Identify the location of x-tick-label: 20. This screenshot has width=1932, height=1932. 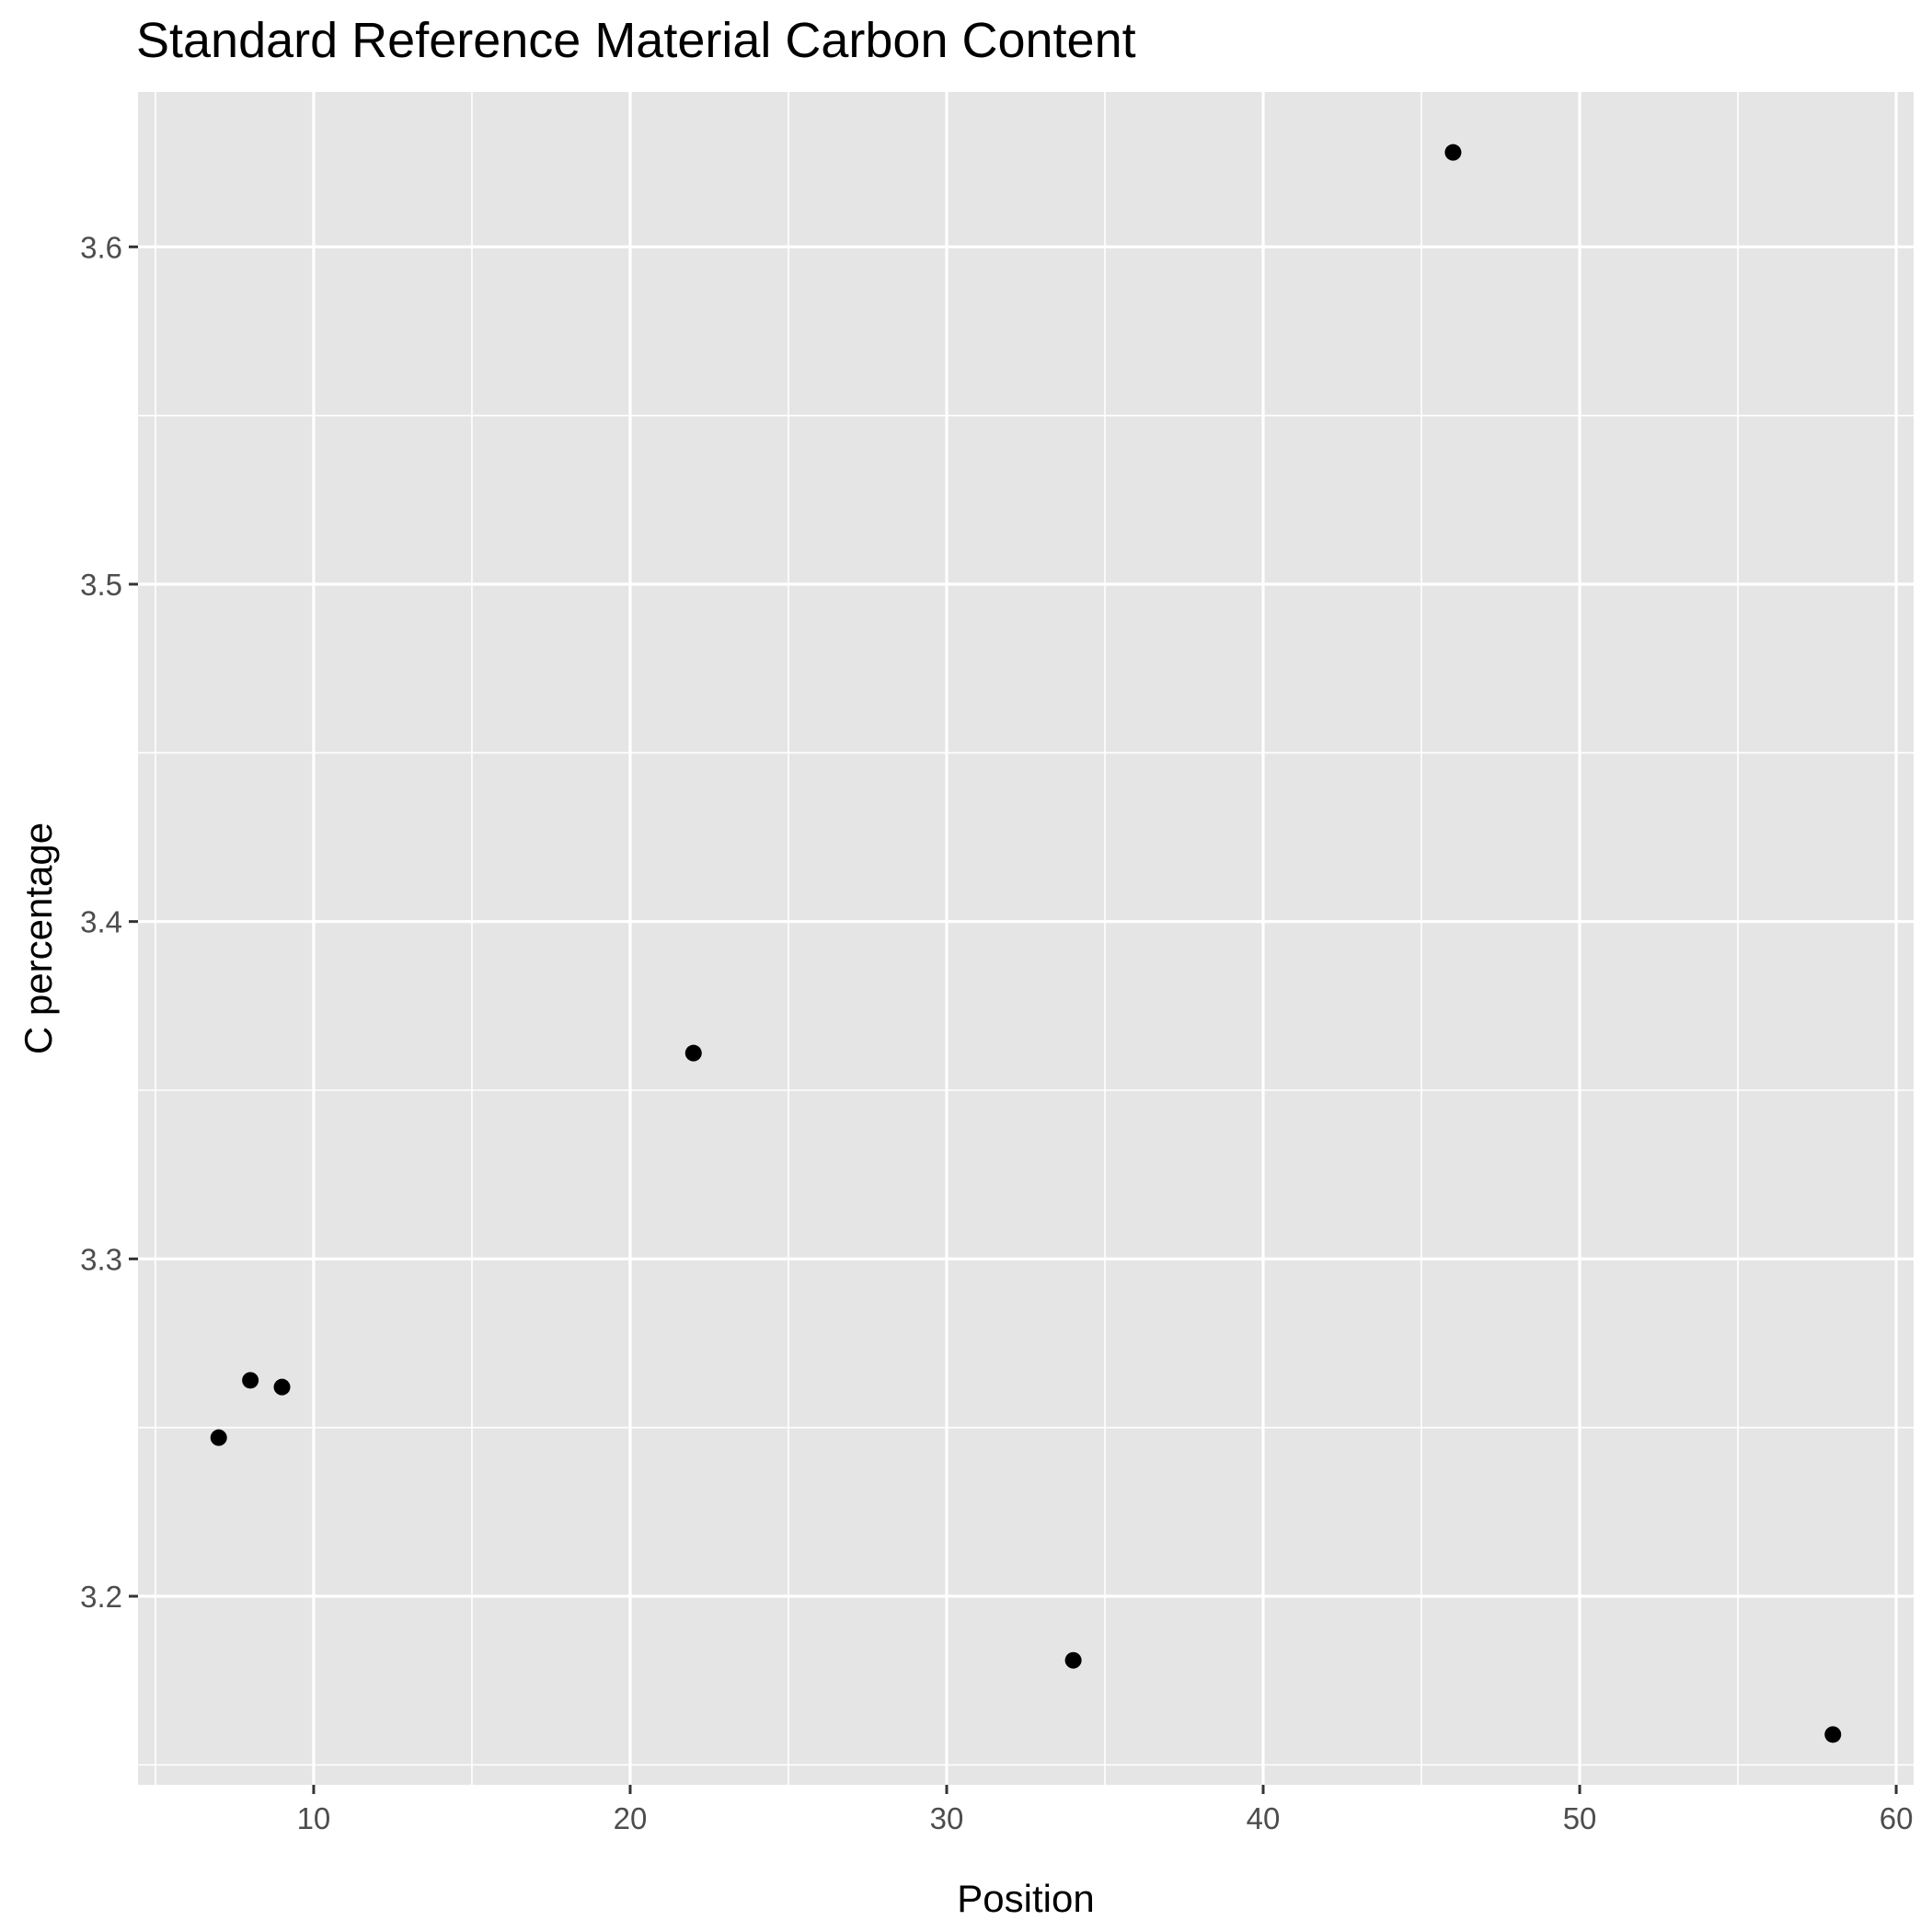
(631, 1818).